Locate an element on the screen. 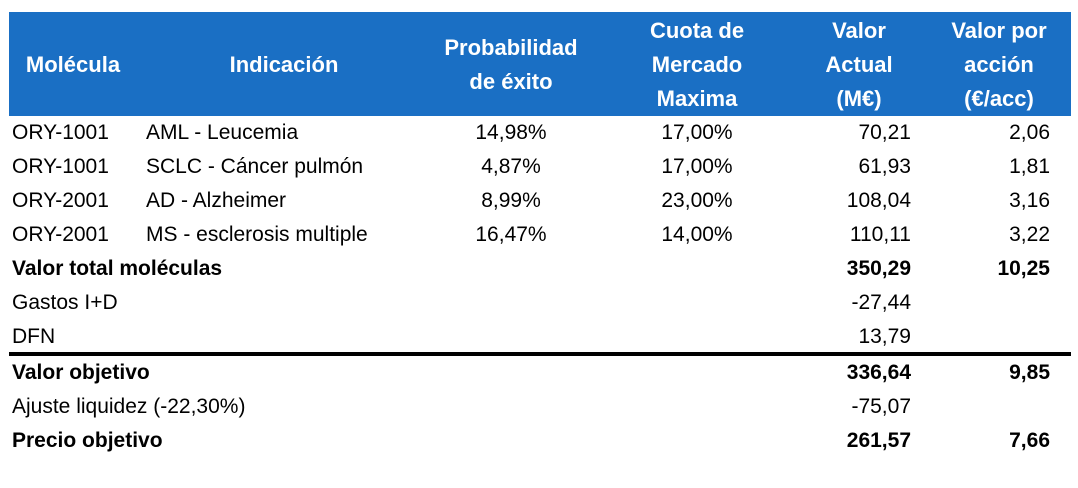 The image size is (1078, 488). cell-valor: 108,04 is located at coordinates (878, 200).